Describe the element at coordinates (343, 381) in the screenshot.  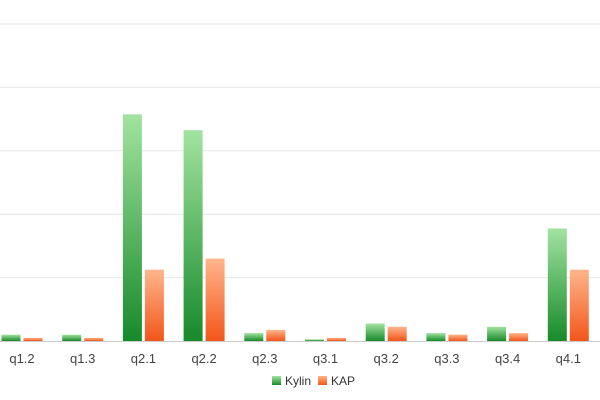
I see `legend-label-kap: KAP` at that location.